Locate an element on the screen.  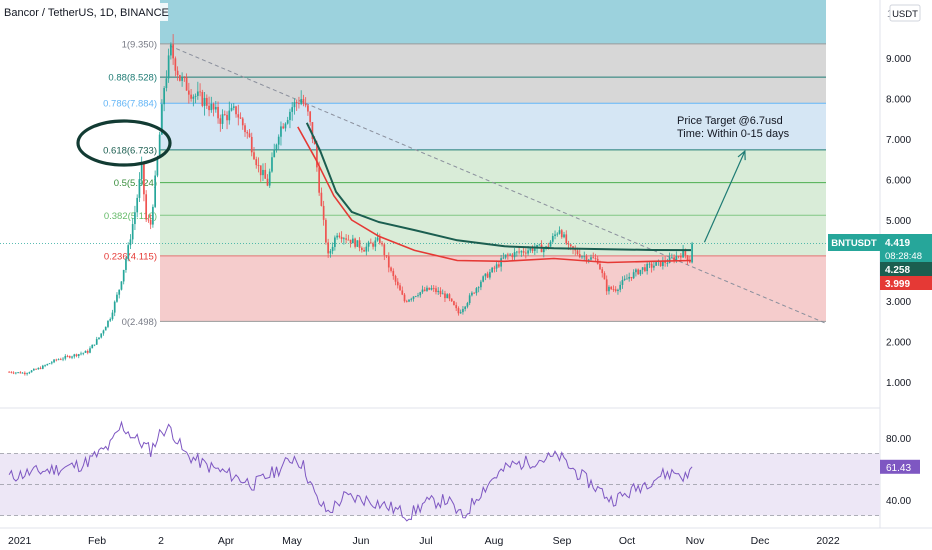
time-axis: 2021 Feb 2 Apr May Jun Jul Aug Sep Oct Nov Dec 2022 is located at coordinates (424, 541).